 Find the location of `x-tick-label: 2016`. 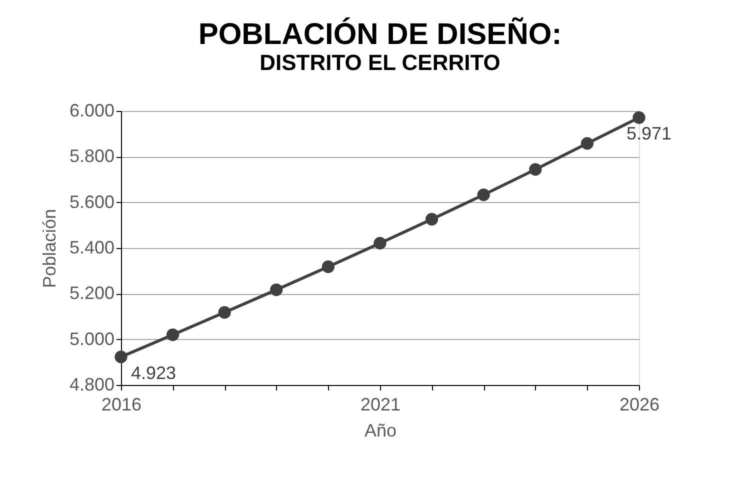

x-tick-label: 2016 is located at coordinates (121, 404).